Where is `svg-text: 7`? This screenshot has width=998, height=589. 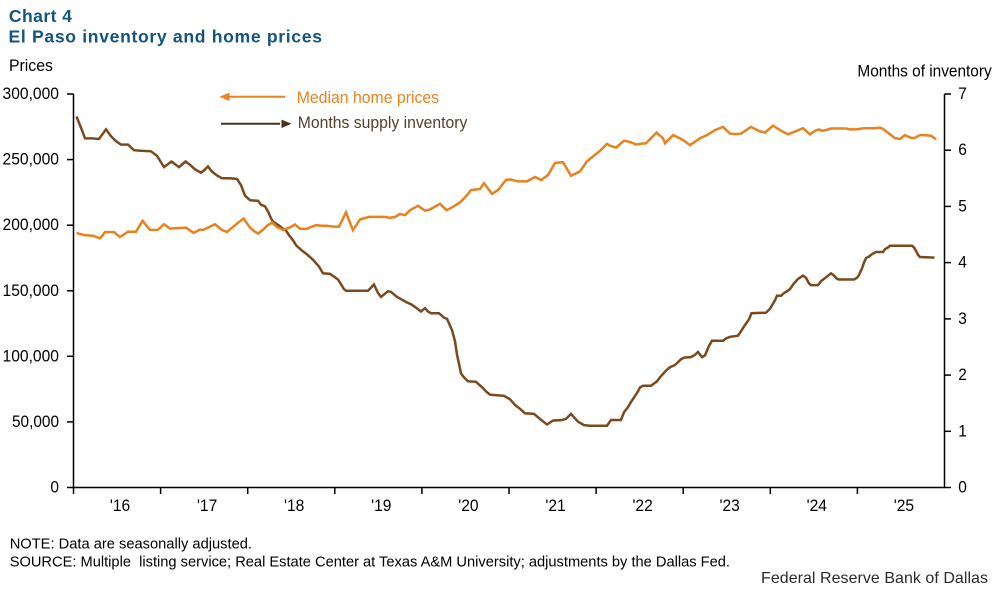 svg-text: 7 is located at coordinates (962, 94).